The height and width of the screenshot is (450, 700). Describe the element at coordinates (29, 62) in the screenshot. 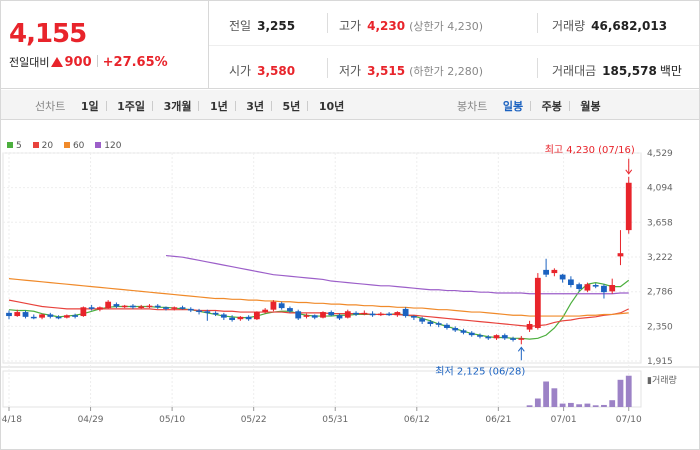

I see `change-label: 전일대비` at that location.